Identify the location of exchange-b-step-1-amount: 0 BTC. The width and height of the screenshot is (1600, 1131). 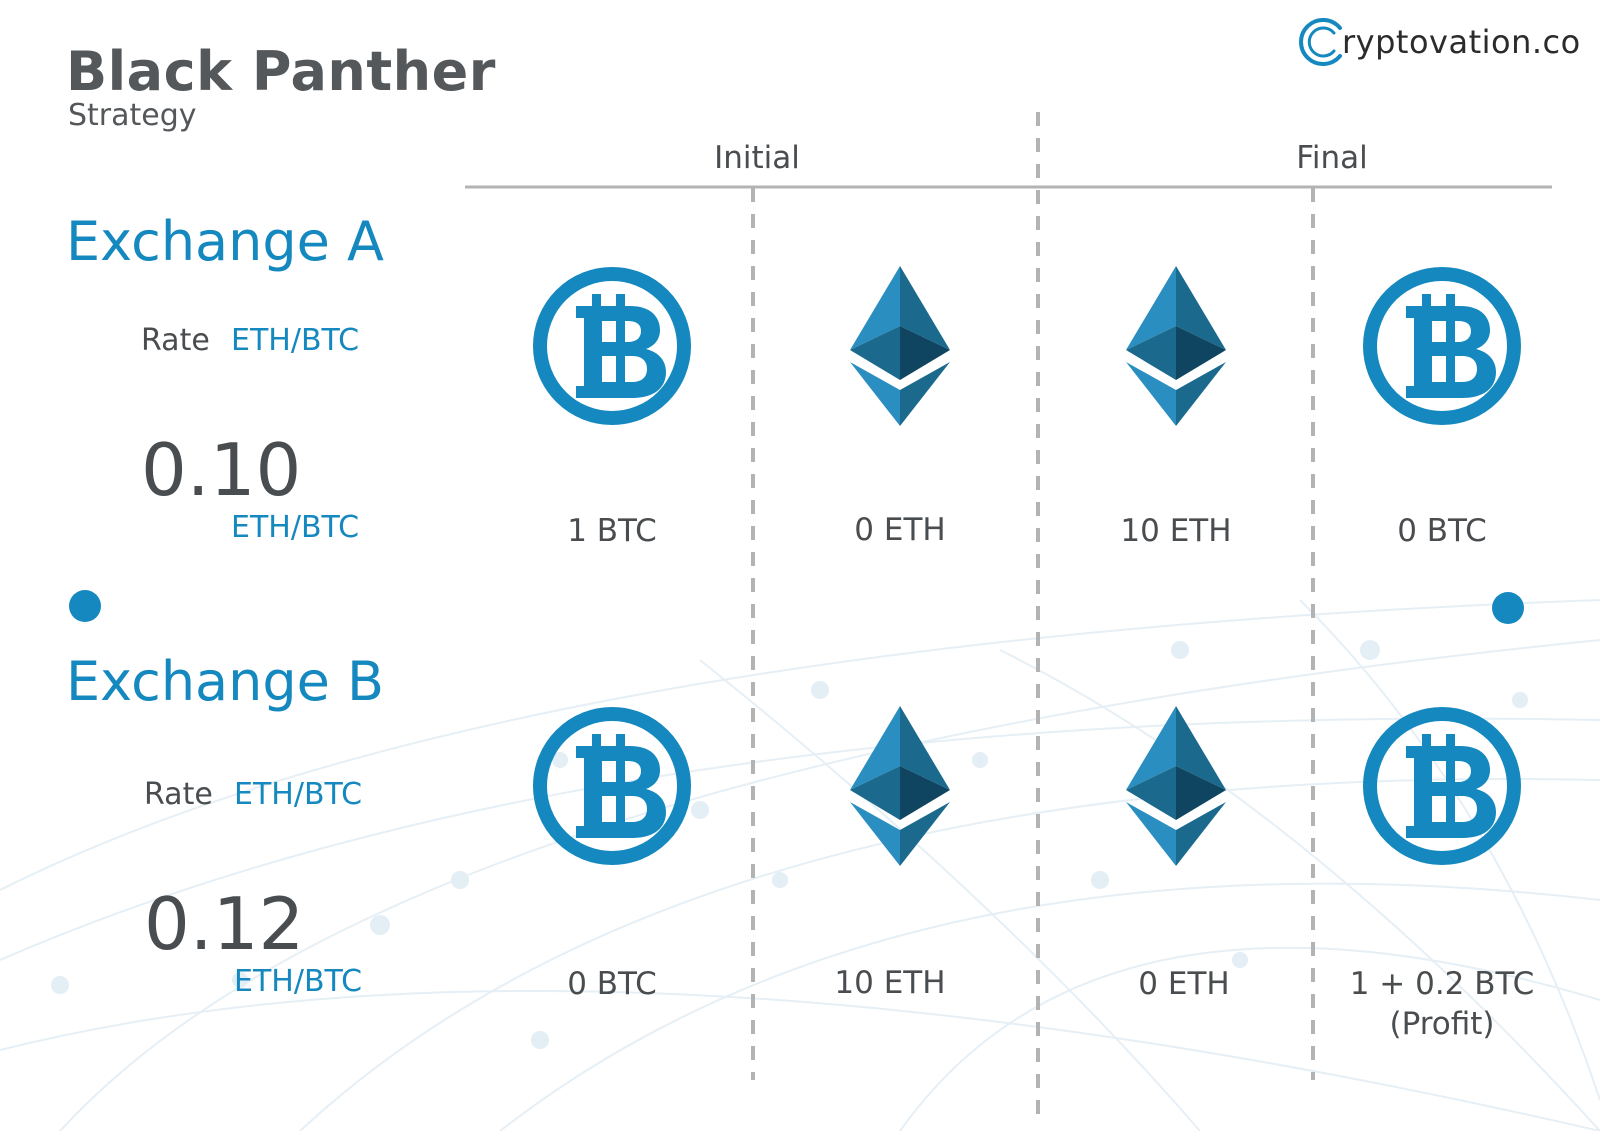
(612, 984).